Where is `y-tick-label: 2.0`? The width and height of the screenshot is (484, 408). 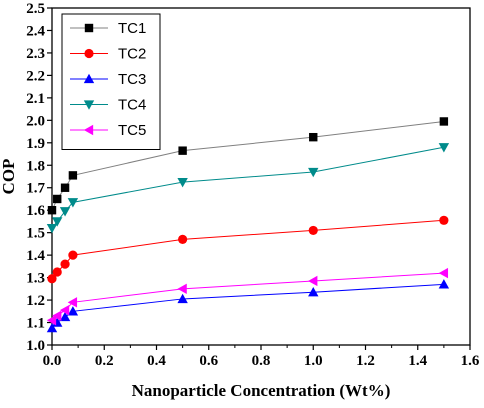
y-tick-label: 2.0 is located at coordinates (35, 121).